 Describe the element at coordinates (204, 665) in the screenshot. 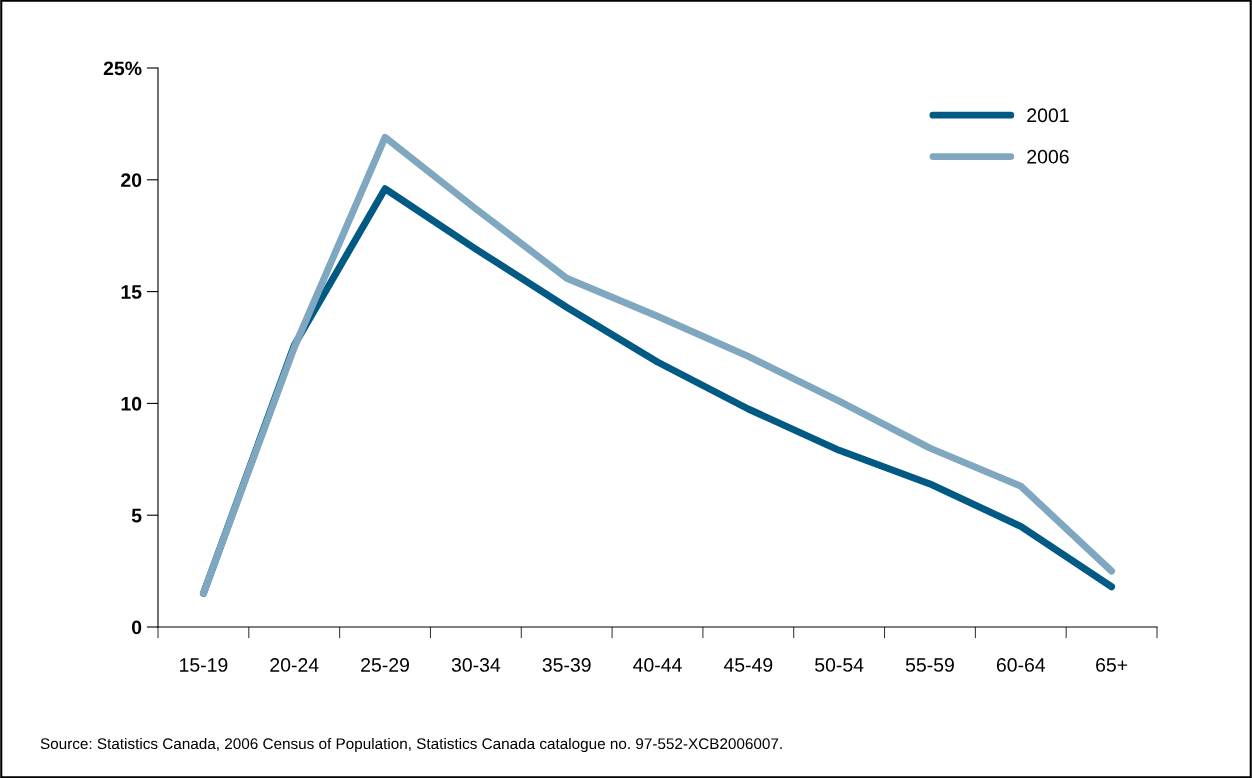

I see `x-tick-label: 15-19` at that location.